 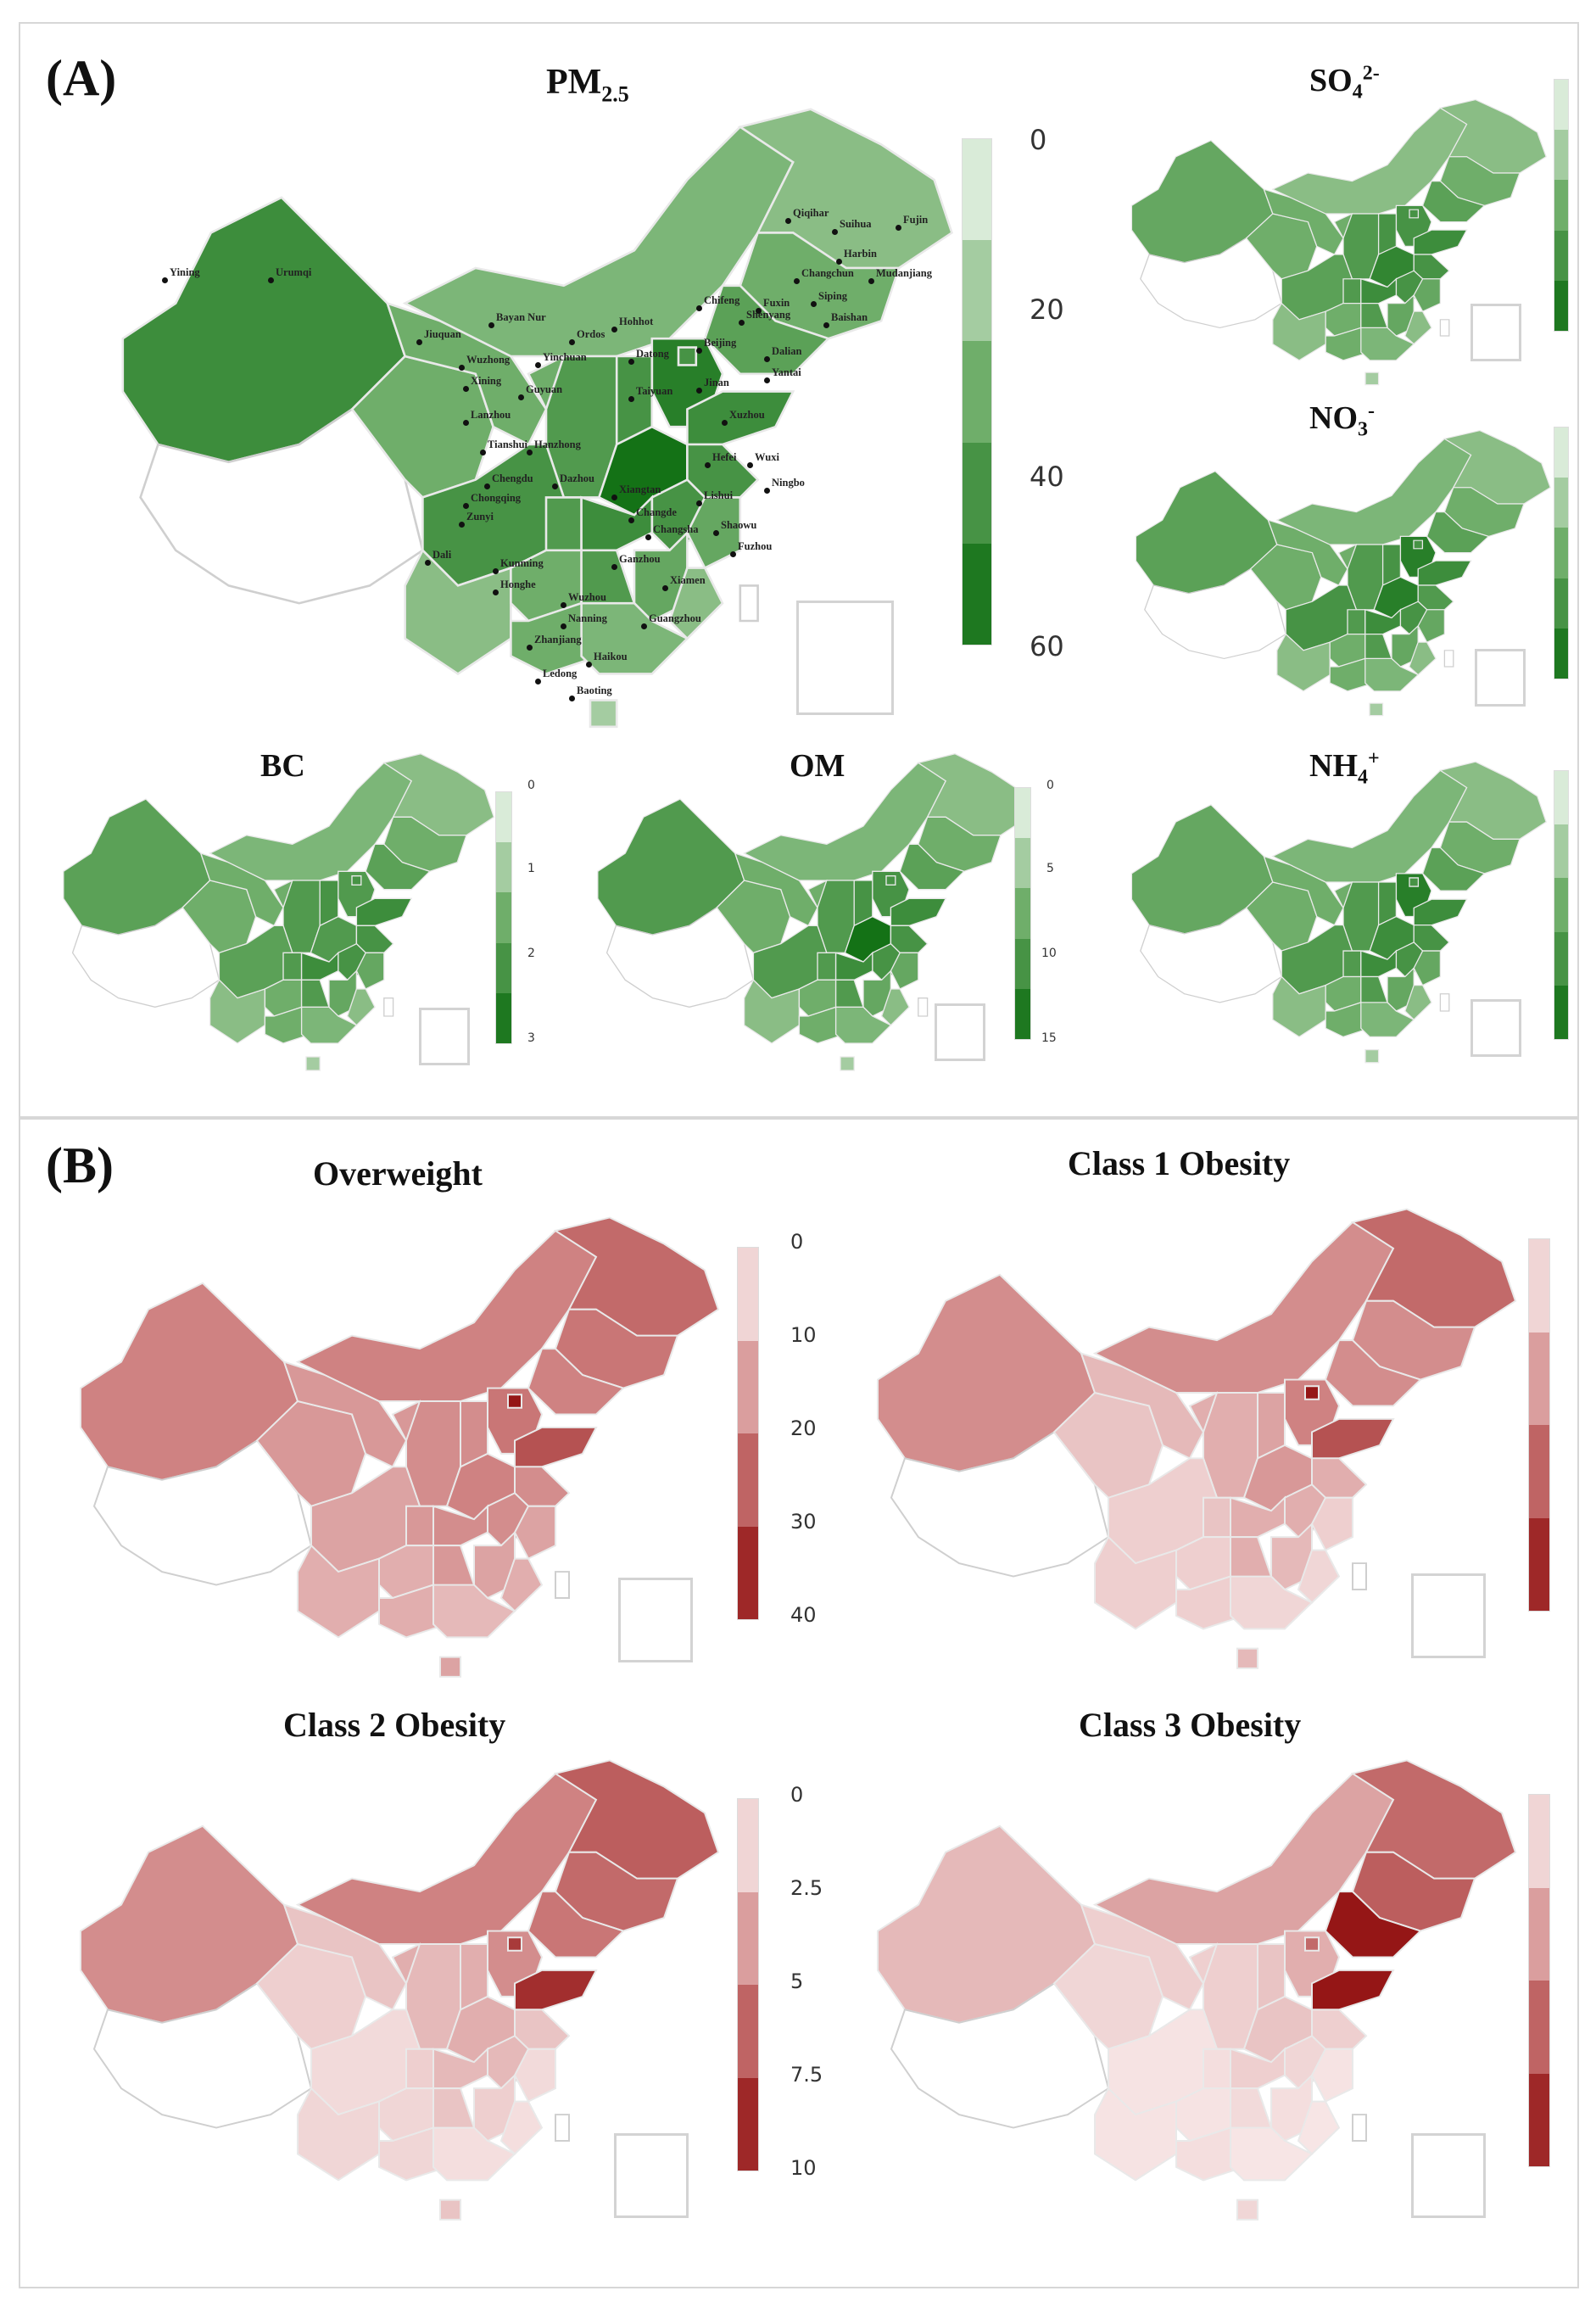 I want to click on bc-title: BC, so click(x=282, y=766).